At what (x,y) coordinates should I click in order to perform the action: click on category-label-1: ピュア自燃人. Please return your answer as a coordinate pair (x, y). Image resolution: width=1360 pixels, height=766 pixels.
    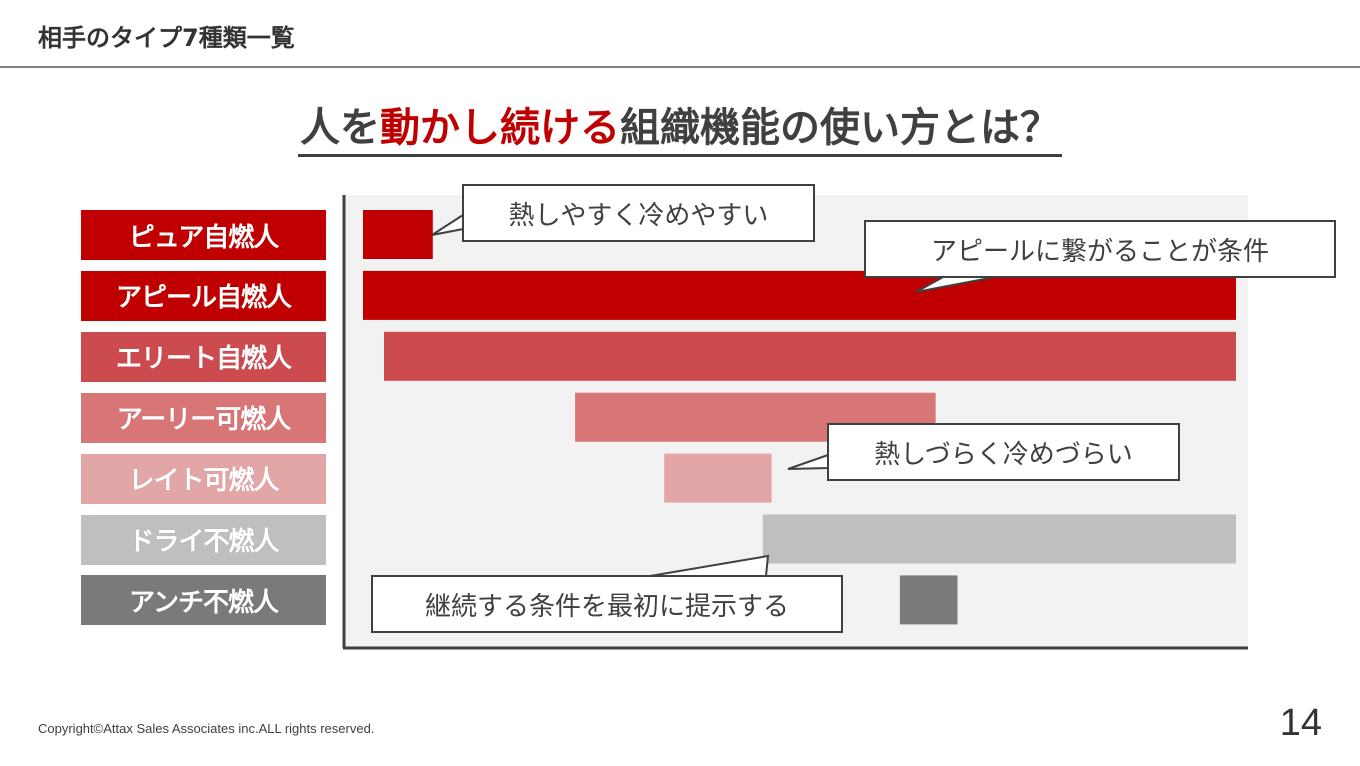
    Looking at the image, I should click on (203, 235).